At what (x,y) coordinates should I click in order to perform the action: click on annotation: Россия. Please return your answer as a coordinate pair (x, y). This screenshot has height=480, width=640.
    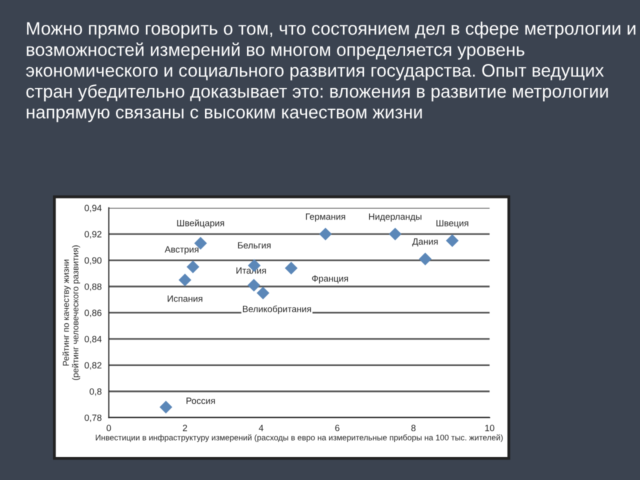
    Looking at the image, I should click on (200, 401).